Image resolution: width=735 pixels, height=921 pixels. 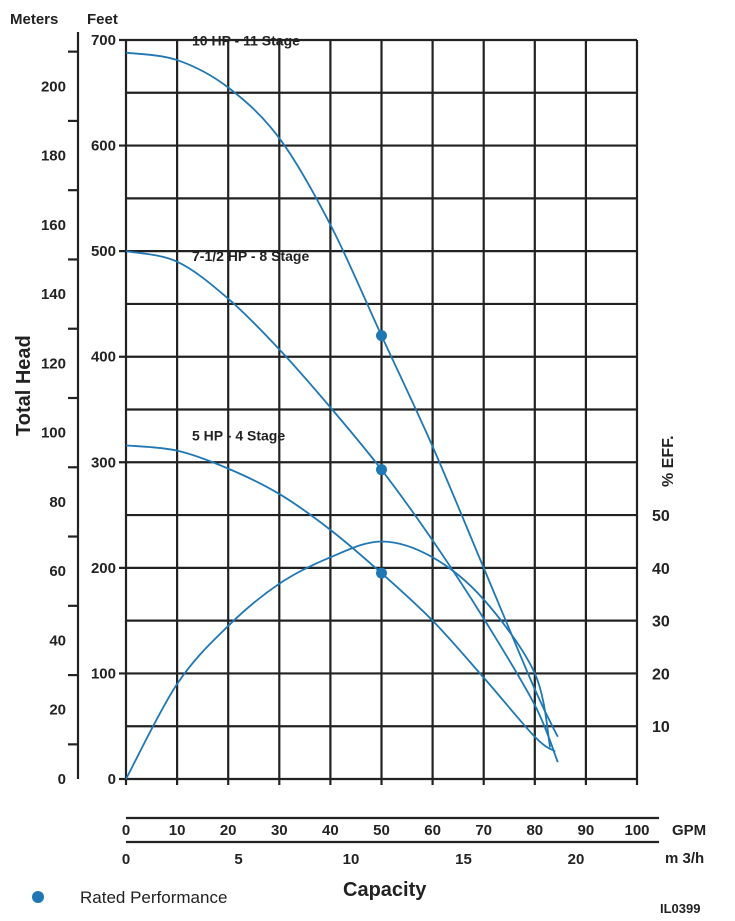 What do you see at coordinates (103, 251) in the screenshot?
I see `feet-tick-label: 500` at bounding box center [103, 251].